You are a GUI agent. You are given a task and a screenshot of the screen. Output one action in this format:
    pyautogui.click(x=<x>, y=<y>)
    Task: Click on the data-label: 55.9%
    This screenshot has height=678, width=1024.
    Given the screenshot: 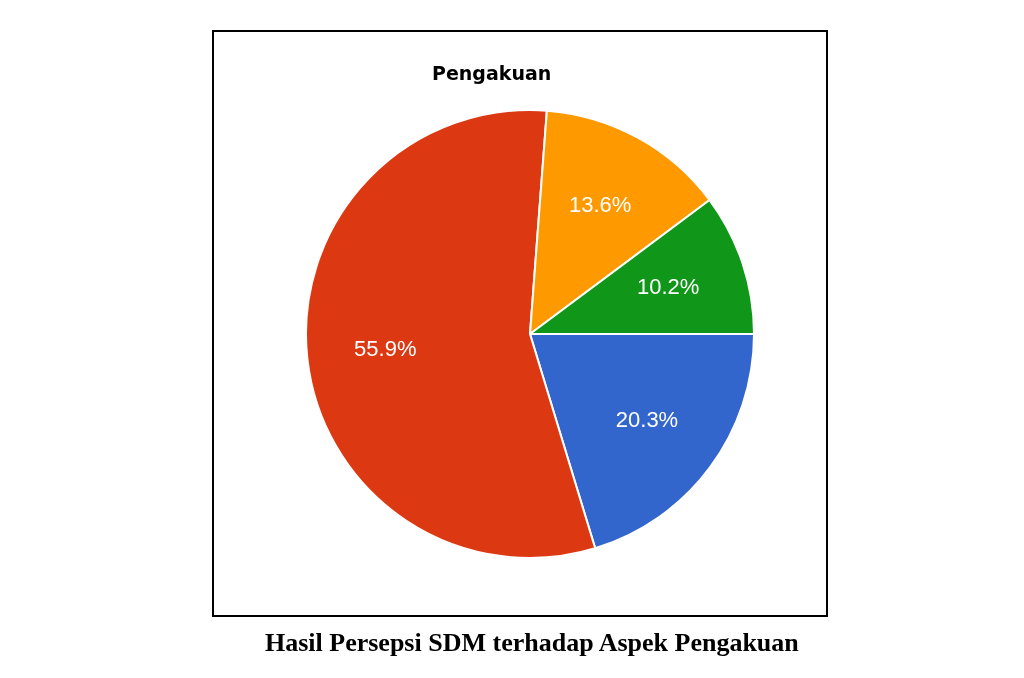 What is the action you would take?
    pyautogui.click(x=385, y=349)
    